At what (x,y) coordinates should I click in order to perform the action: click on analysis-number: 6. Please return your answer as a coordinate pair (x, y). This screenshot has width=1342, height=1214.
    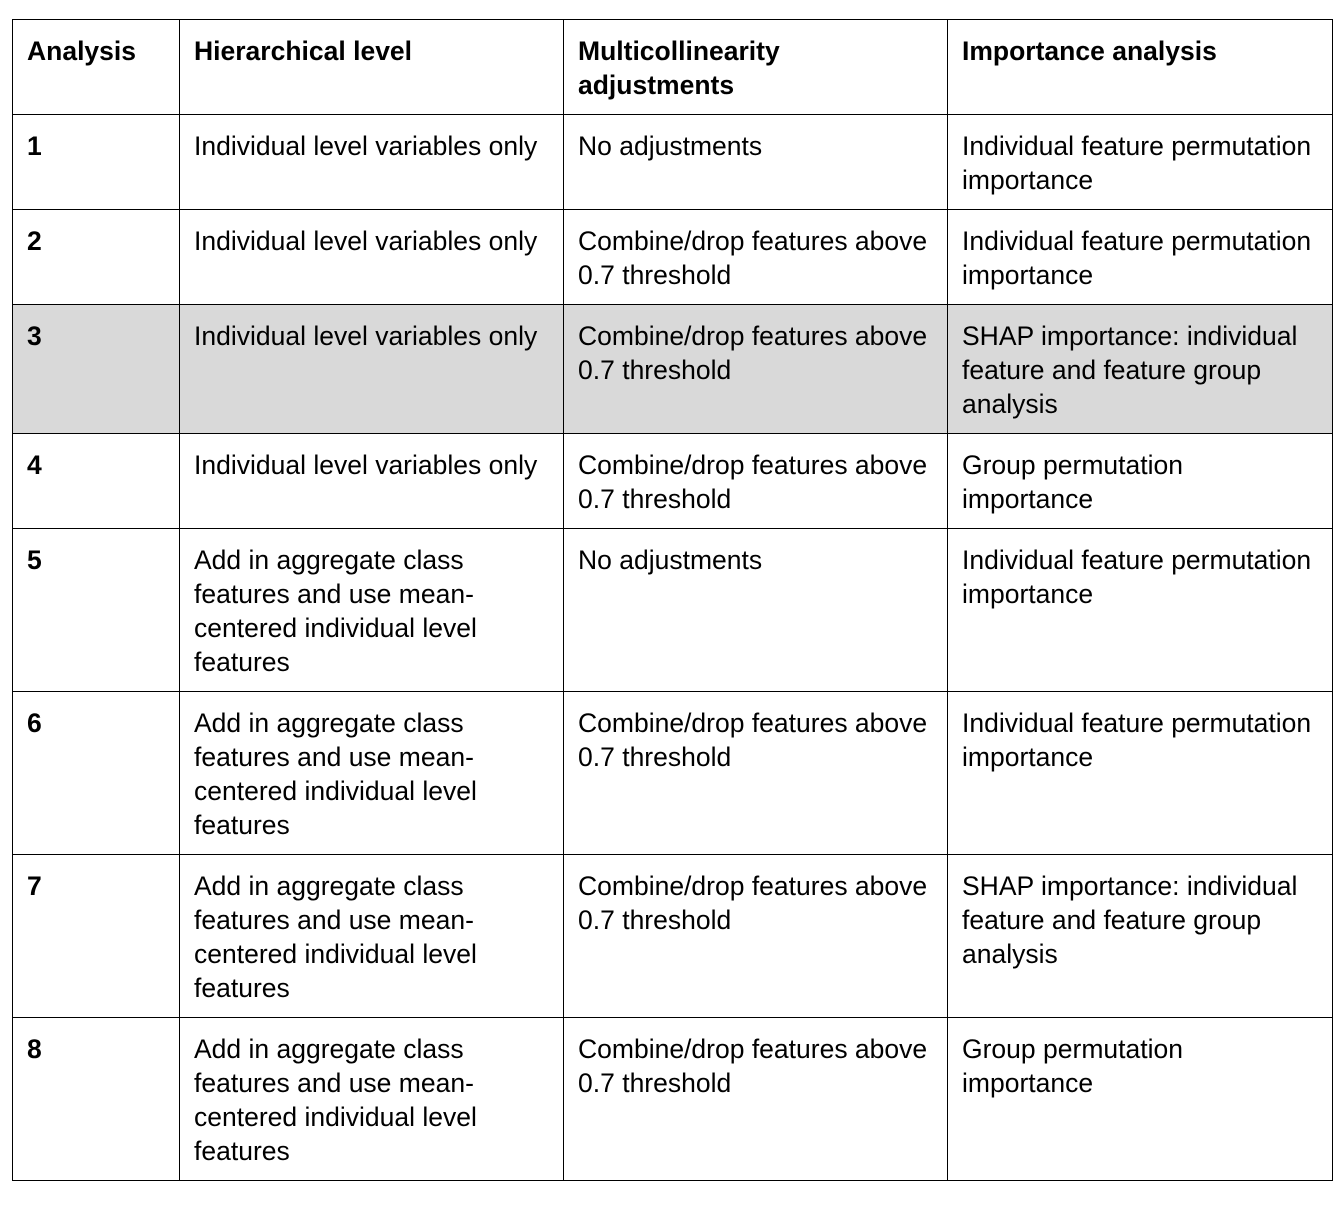
    Looking at the image, I should click on (34, 723).